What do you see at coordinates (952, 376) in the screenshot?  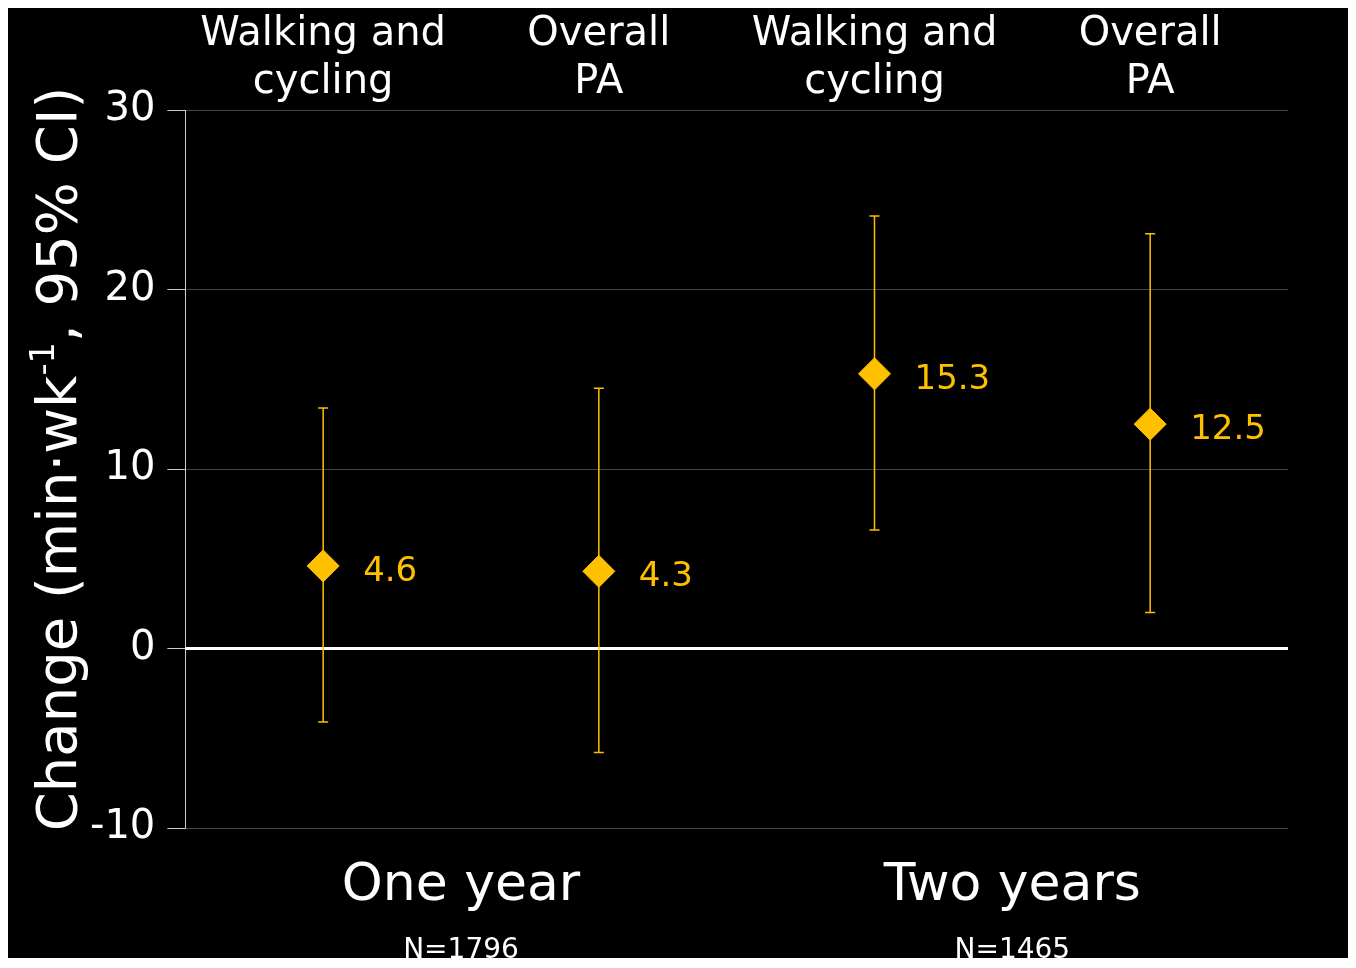 I see `data-label: 15.3` at bounding box center [952, 376].